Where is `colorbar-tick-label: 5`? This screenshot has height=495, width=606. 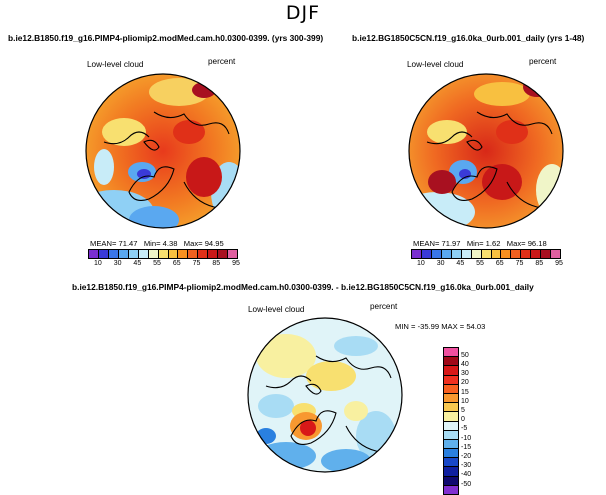
colorbar-tick-label: 5 is located at coordinates (463, 410).